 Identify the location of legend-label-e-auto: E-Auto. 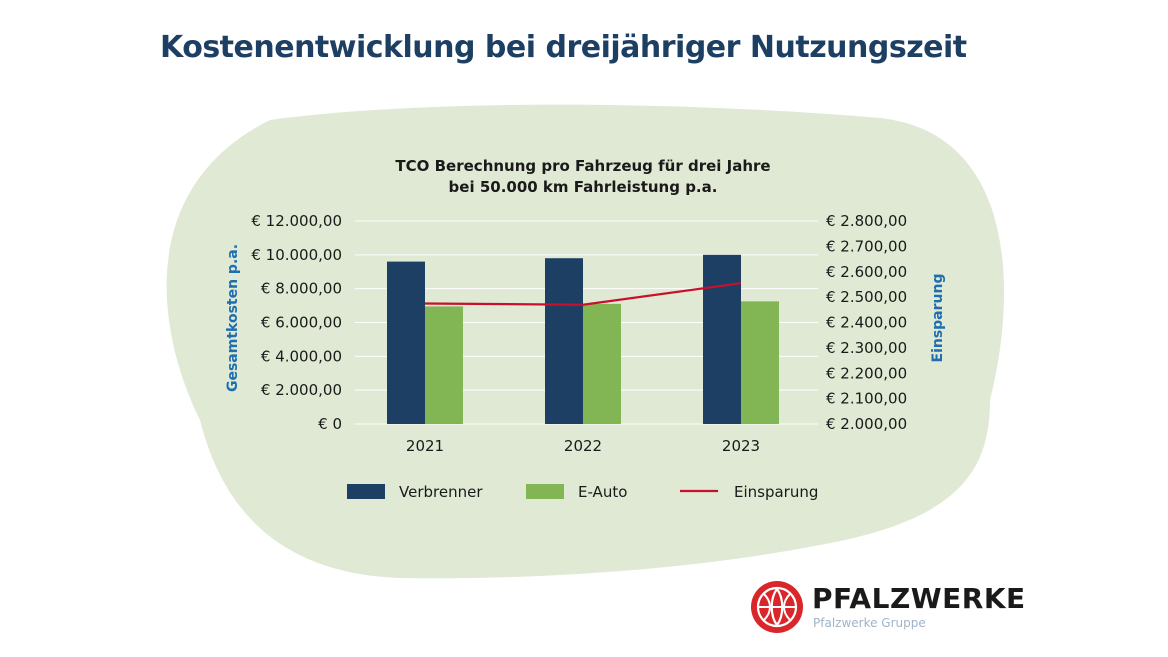
(602, 492).